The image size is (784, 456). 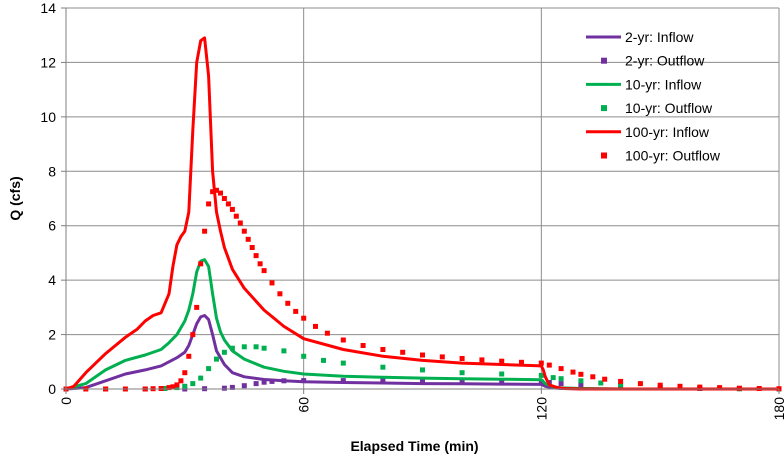 What do you see at coordinates (644, 84) in the screenshot?
I see `legend-item: 10-yr: Inflow` at bounding box center [644, 84].